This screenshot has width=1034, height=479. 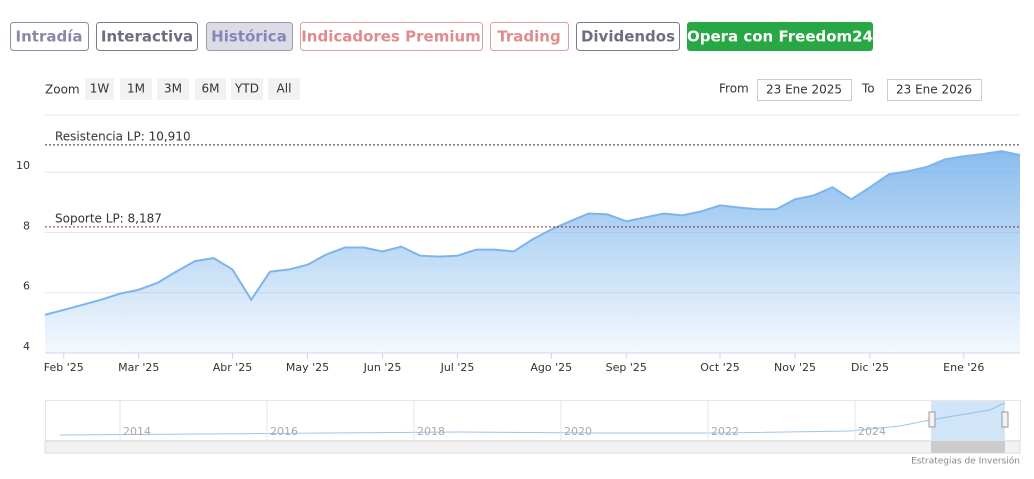 I want to click on cta-button, so click(x=780, y=36).